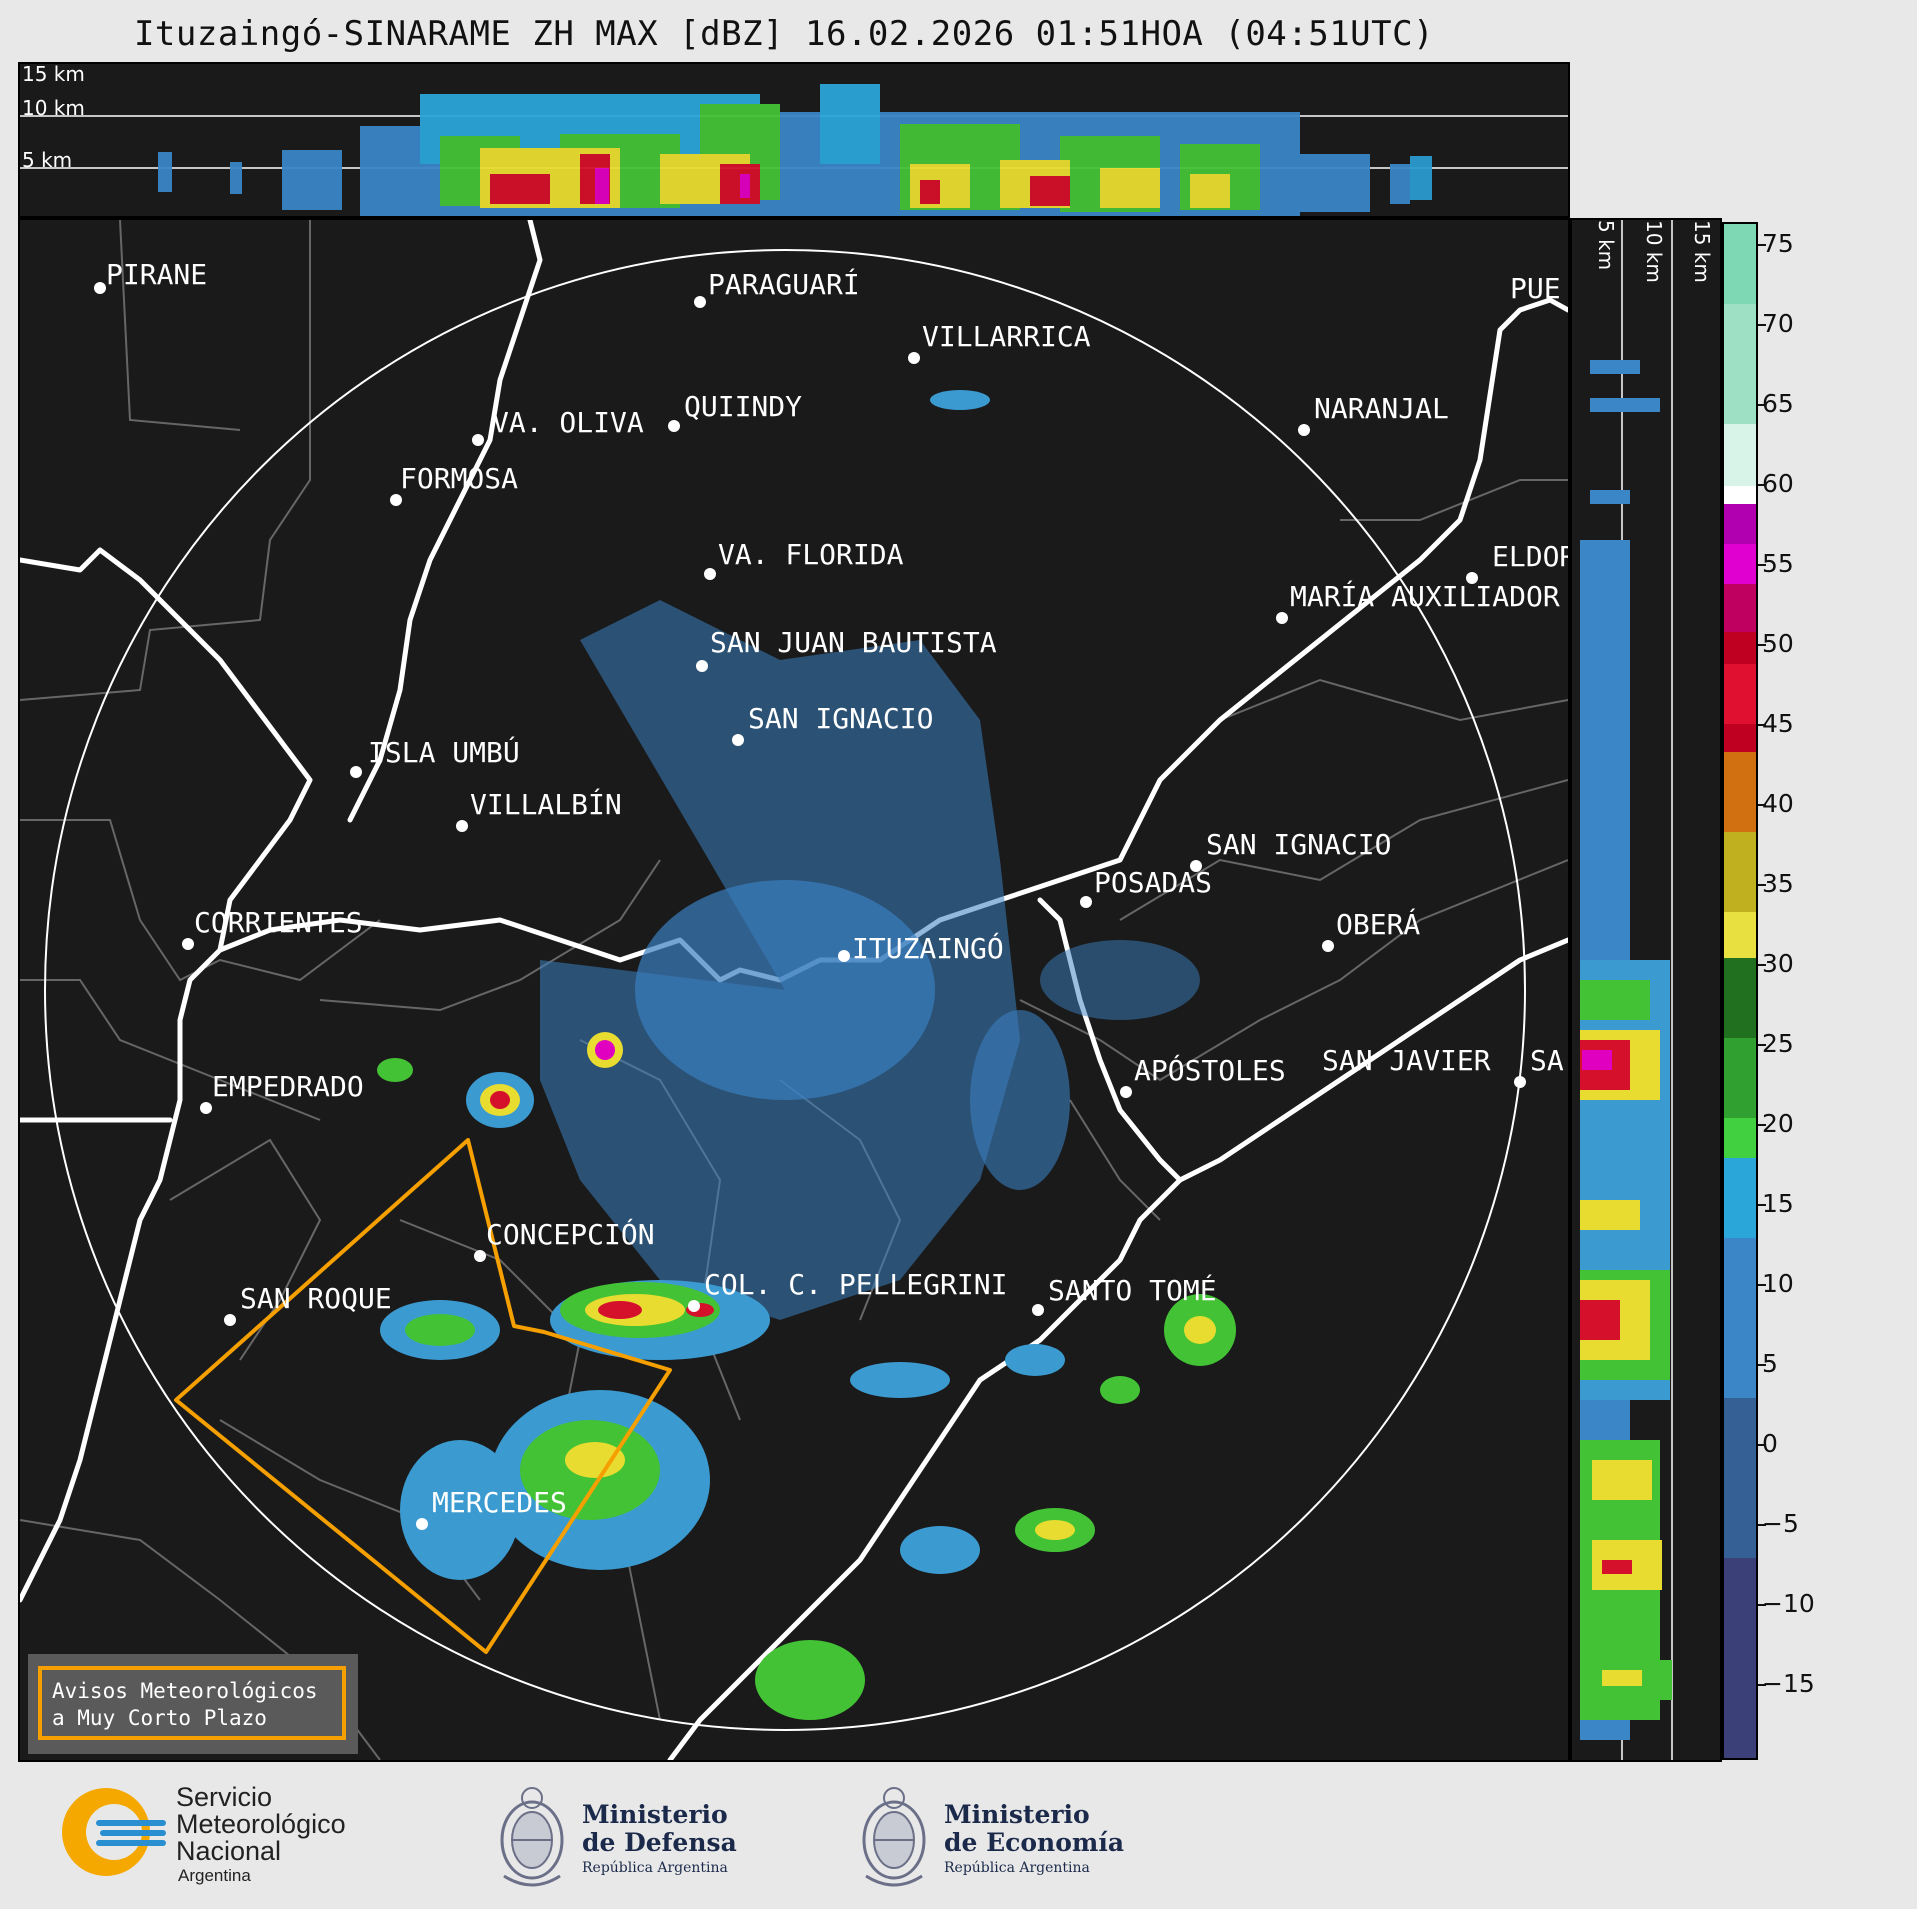  I want to click on side-alt-10km: 10 km, so click(1654, 251).